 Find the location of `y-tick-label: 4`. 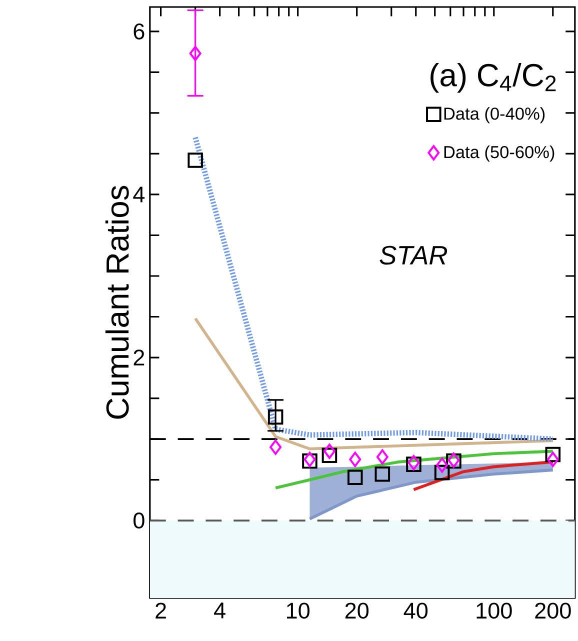

y-tick-label: 4 is located at coordinates (139, 194).